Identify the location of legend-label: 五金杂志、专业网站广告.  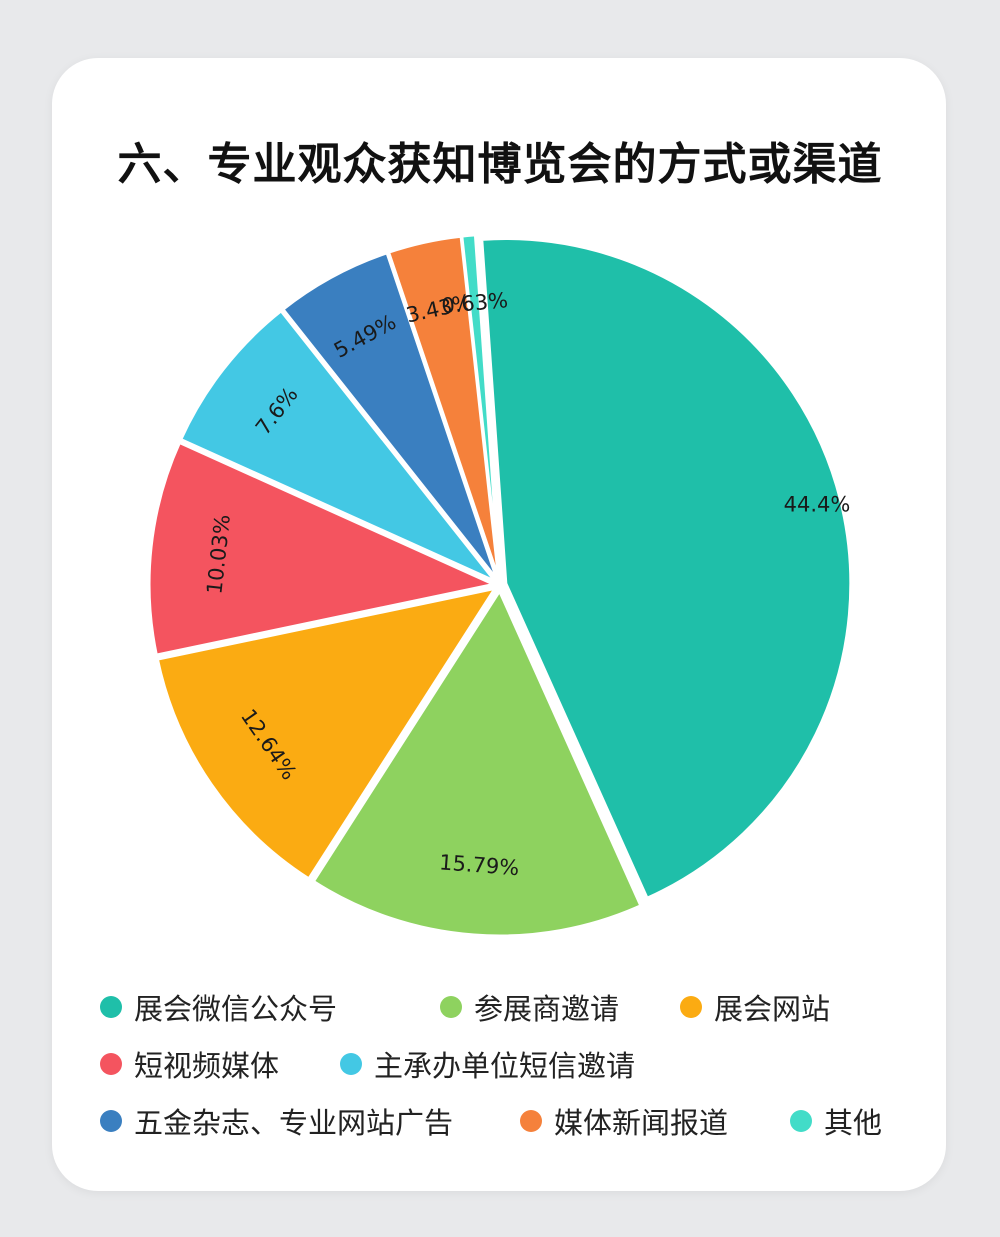
(294, 1123).